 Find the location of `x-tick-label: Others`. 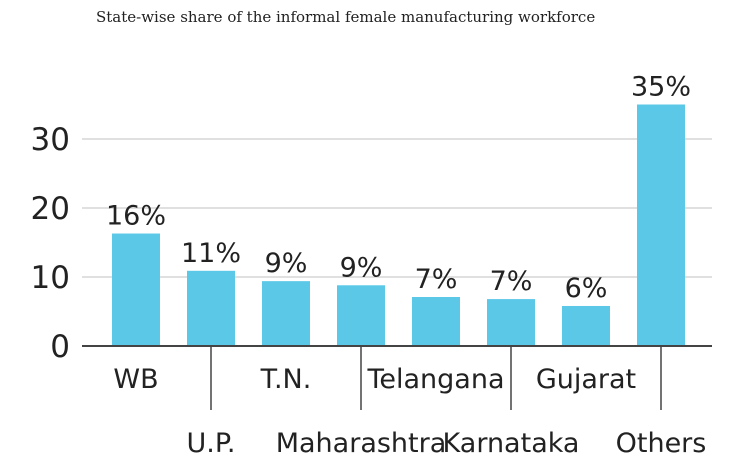

x-tick-label: Others is located at coordinates (661, 443).